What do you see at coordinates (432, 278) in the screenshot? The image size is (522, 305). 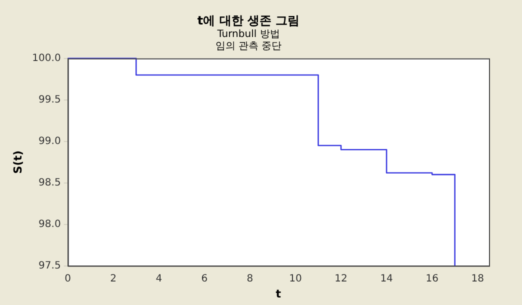 I see `x-tick-label: 16` at bounding box center [432, 278].